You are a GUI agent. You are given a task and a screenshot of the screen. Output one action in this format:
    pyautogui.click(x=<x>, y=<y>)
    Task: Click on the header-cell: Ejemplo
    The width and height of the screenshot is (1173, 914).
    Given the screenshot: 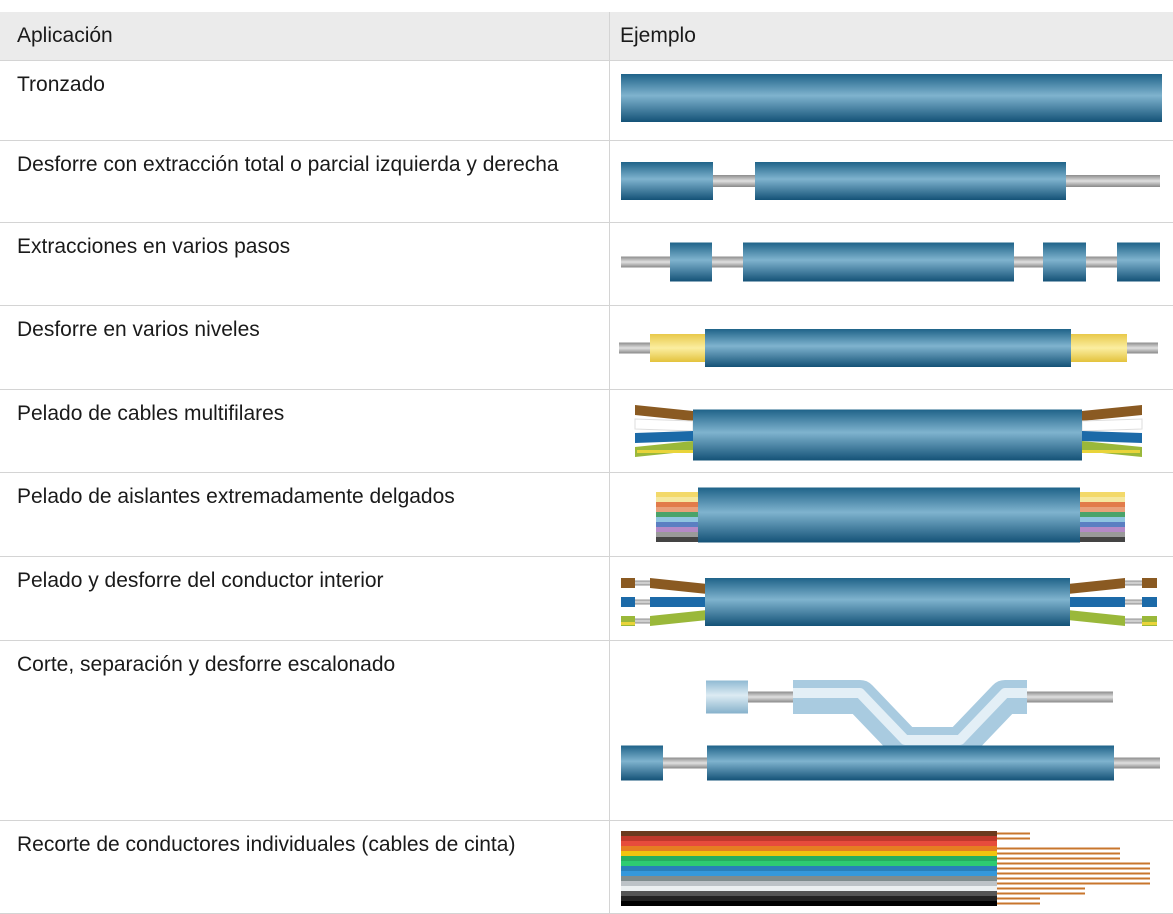 What is the action you would take?
    pyautogui.click(x=658, y=35)
    